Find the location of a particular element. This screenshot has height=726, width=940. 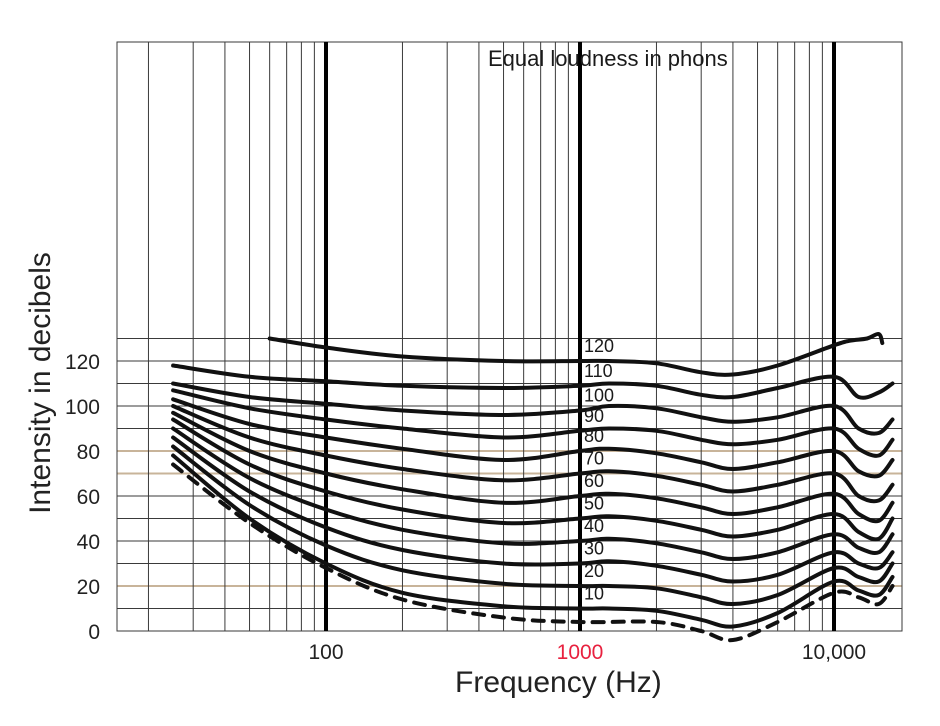

y-tick-20: 20 is located at coordinates (88, 587).